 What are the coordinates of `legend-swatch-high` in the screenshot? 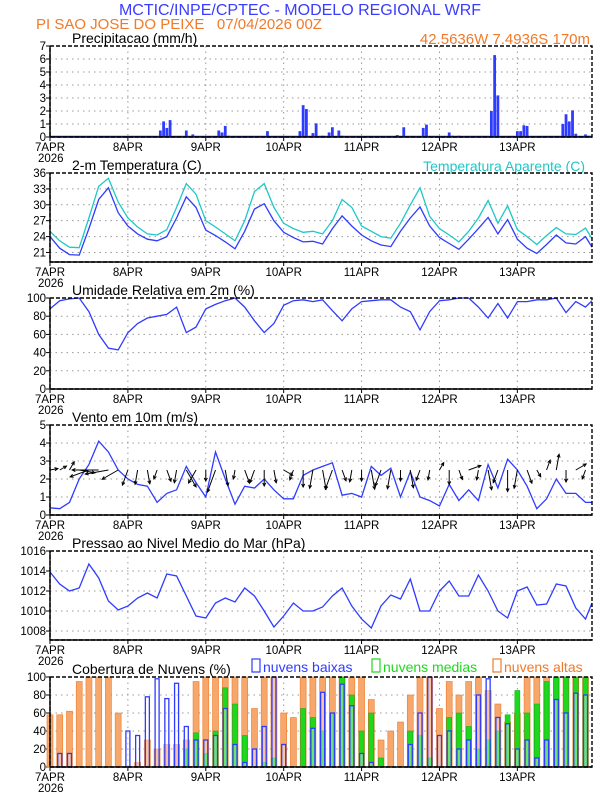 It's located at (497, 665).